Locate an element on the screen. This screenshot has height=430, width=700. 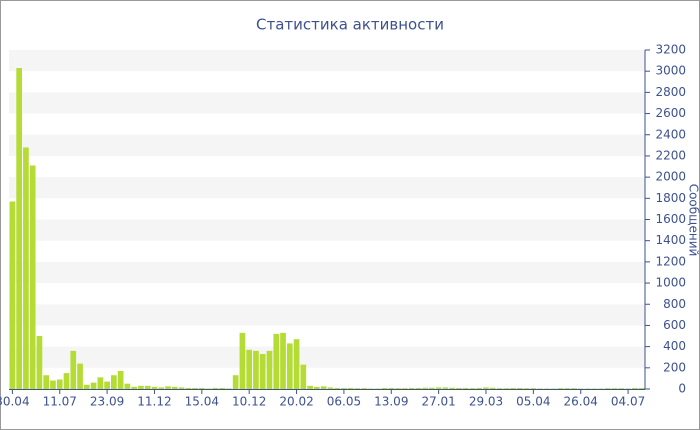
y-tick-label: 0 is located at coordinates (682, 389).